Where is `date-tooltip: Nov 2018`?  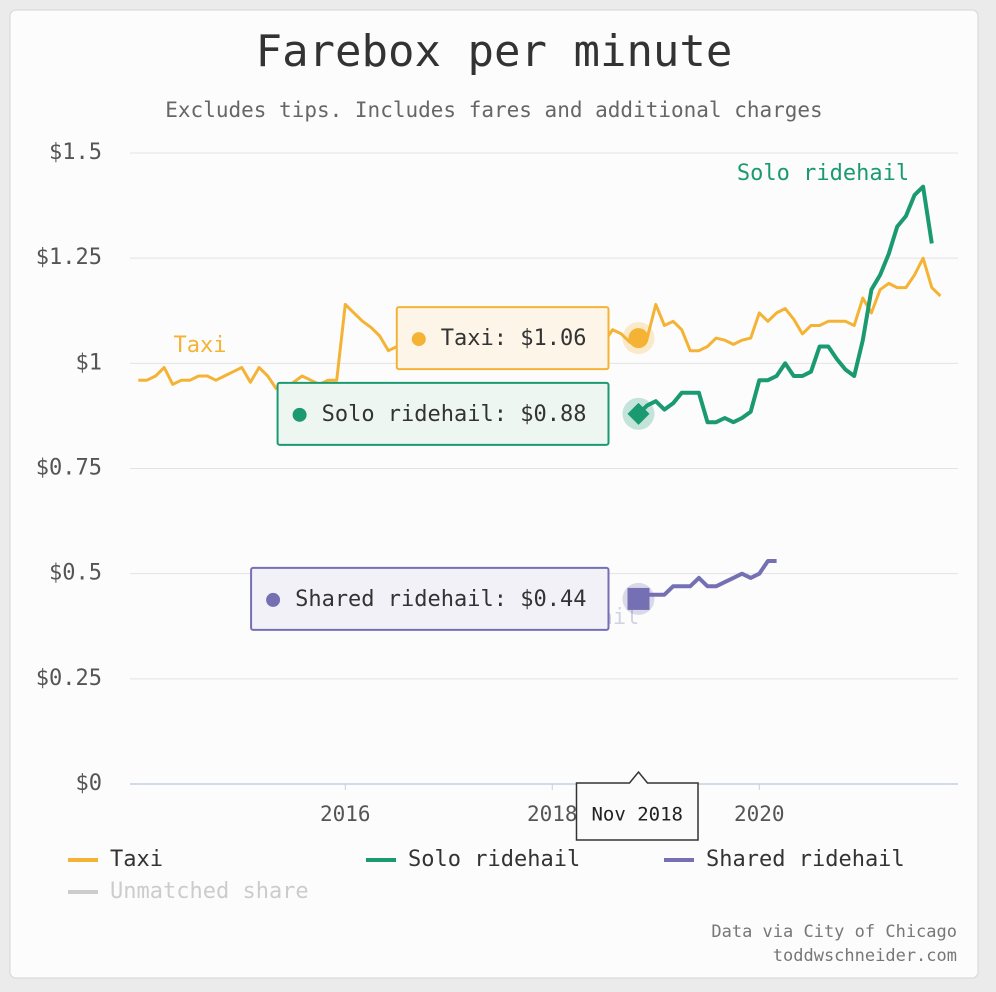 date-tooltip: Nov 2018 is located at coordinates (637, 805).